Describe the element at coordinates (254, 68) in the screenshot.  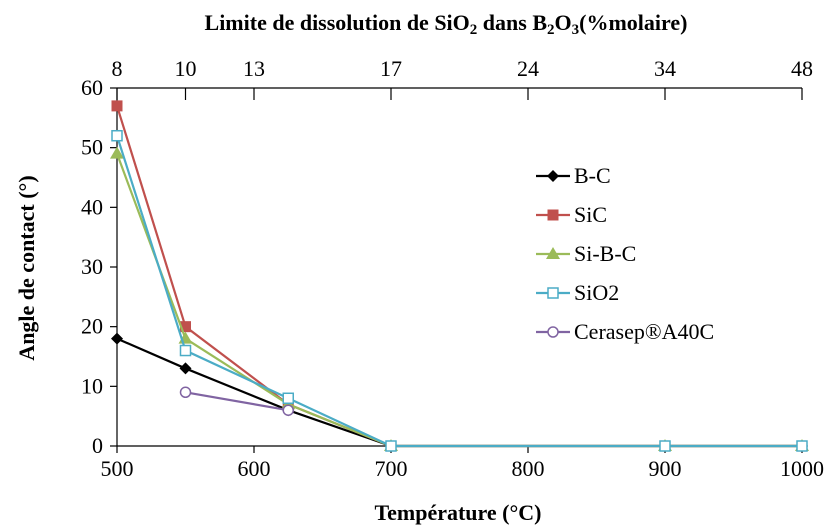
I see `top-axis-tick-label: 13` at that location.